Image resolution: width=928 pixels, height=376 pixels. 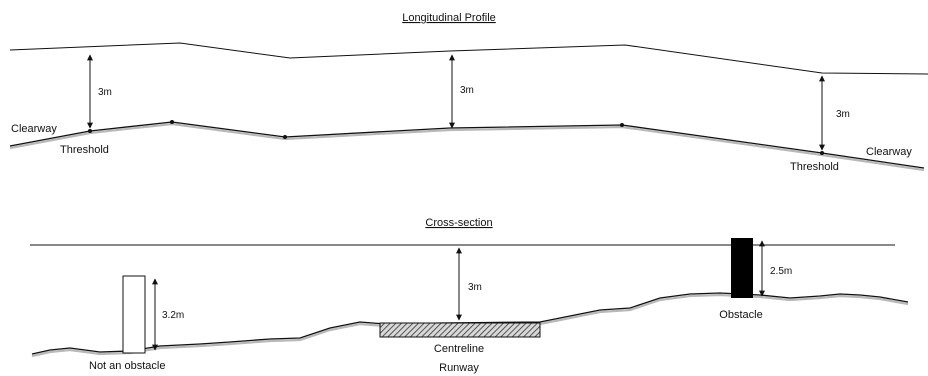 What do you see at coordinates (740, 315) in the screenshot?
I see `obstacle-label: Obstacle` at bounding box center [740, 315].